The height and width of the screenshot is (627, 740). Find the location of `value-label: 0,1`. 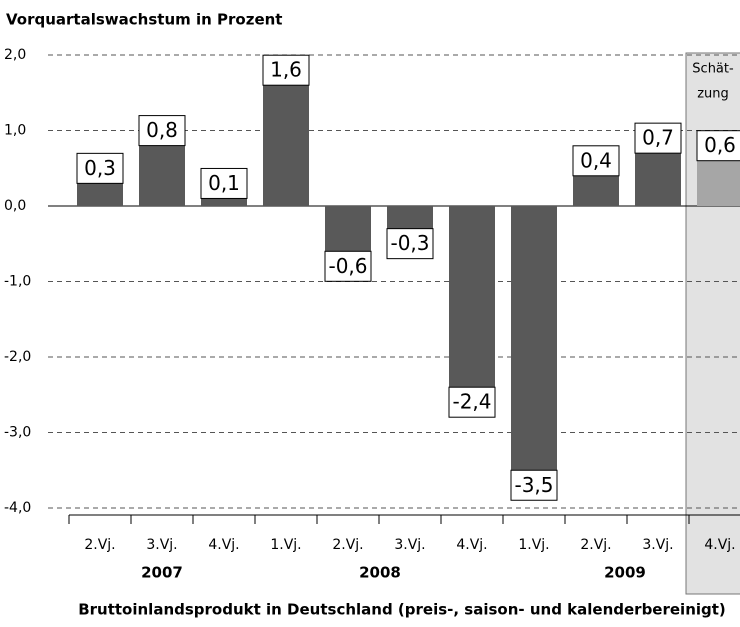

value-label: 0,1 is located at coordinates (224, 183).